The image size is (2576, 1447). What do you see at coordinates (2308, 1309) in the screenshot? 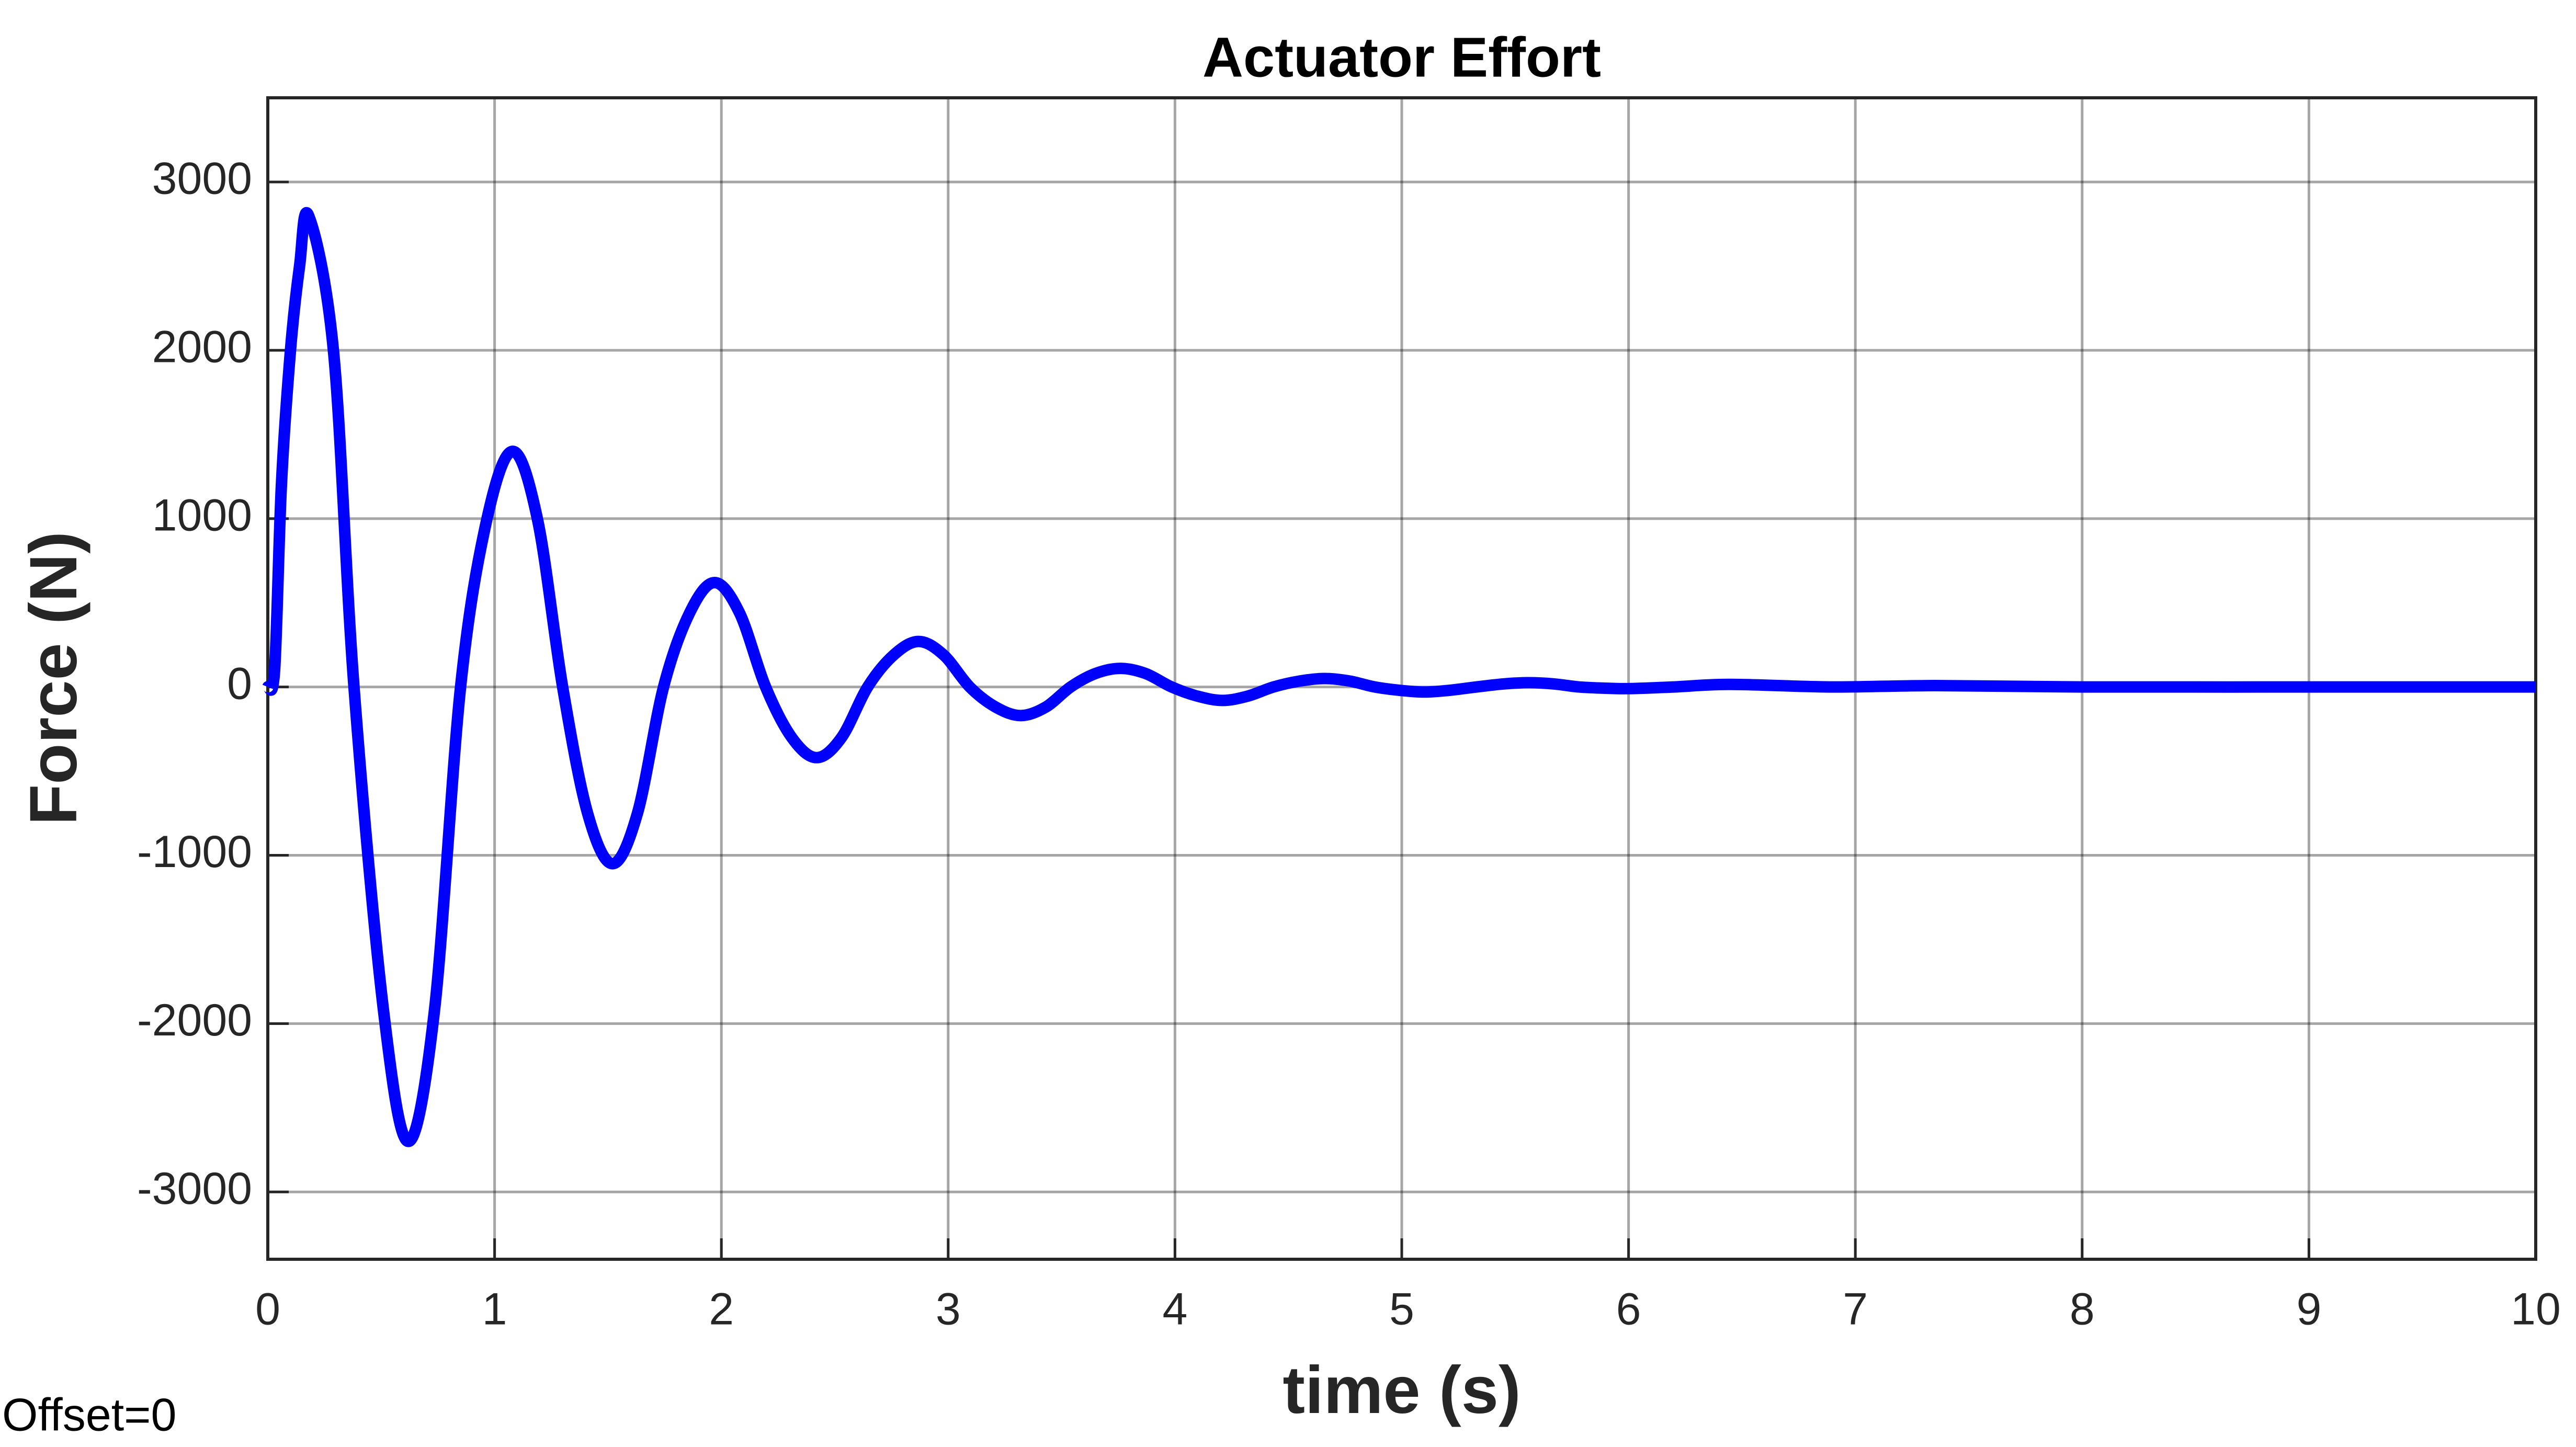
I see `x-tick-label: 9` at bounding box center [2308, 1309].